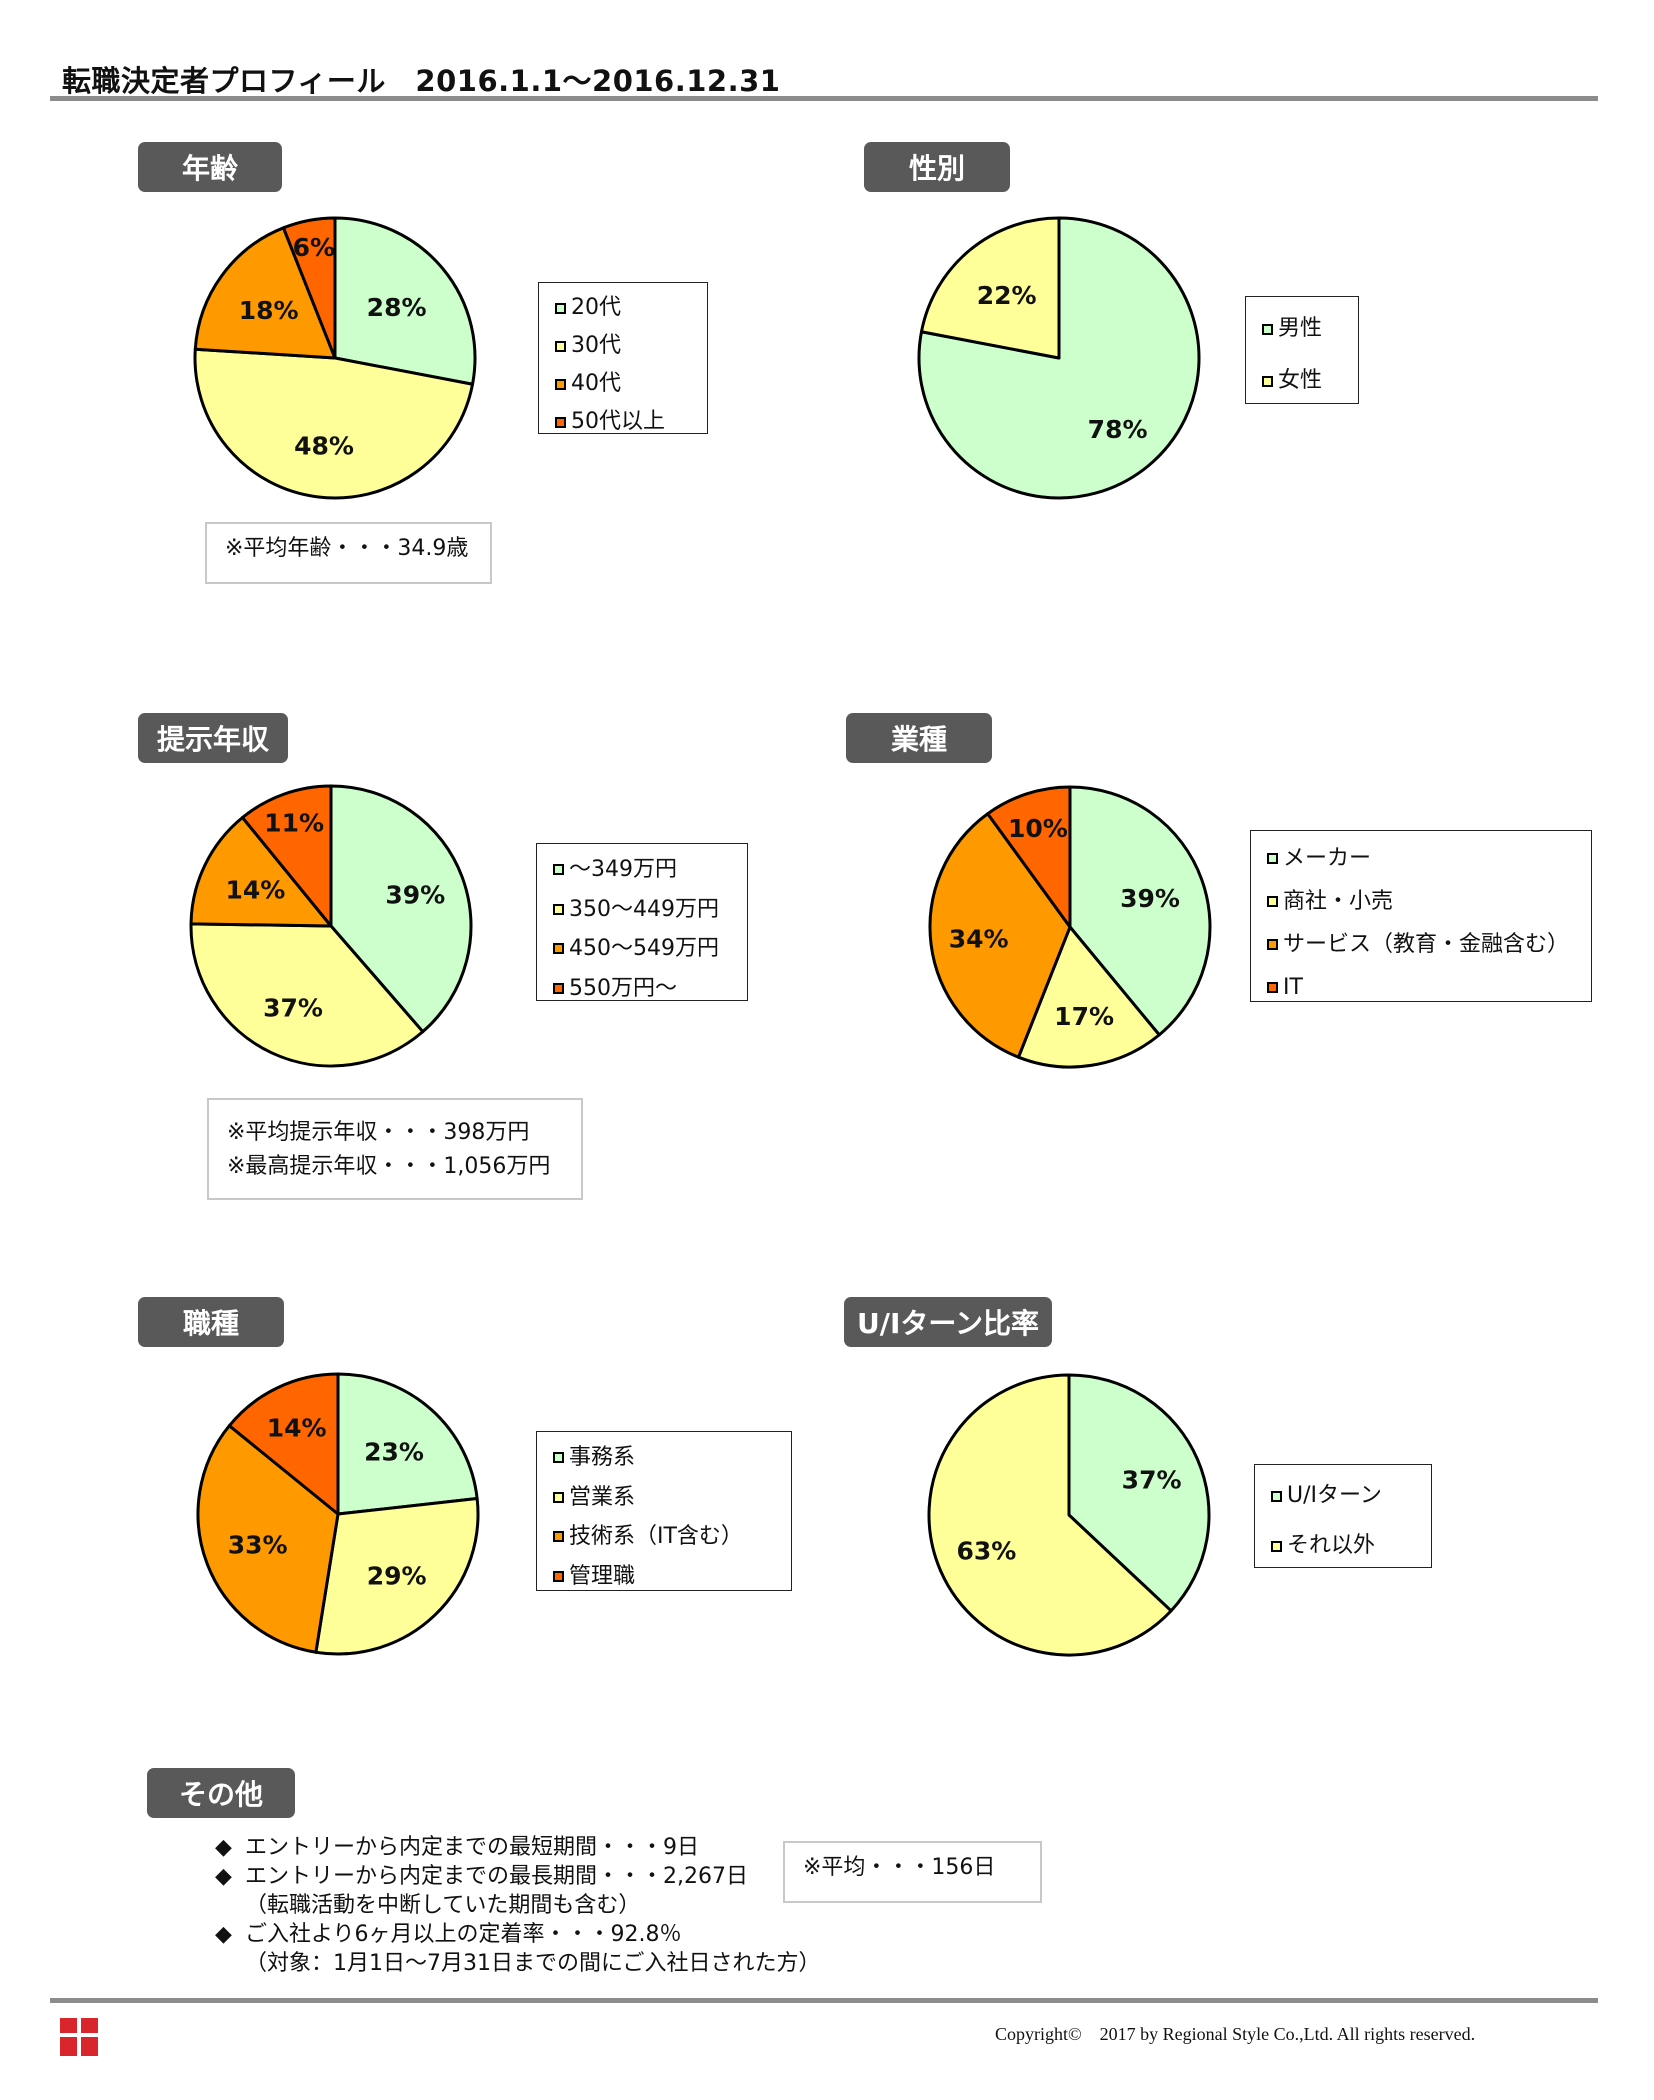 The width and height of the screenshot is (1654, 2100). I want to click on gender-slice-label-1: 22%, so click(1007, 295).